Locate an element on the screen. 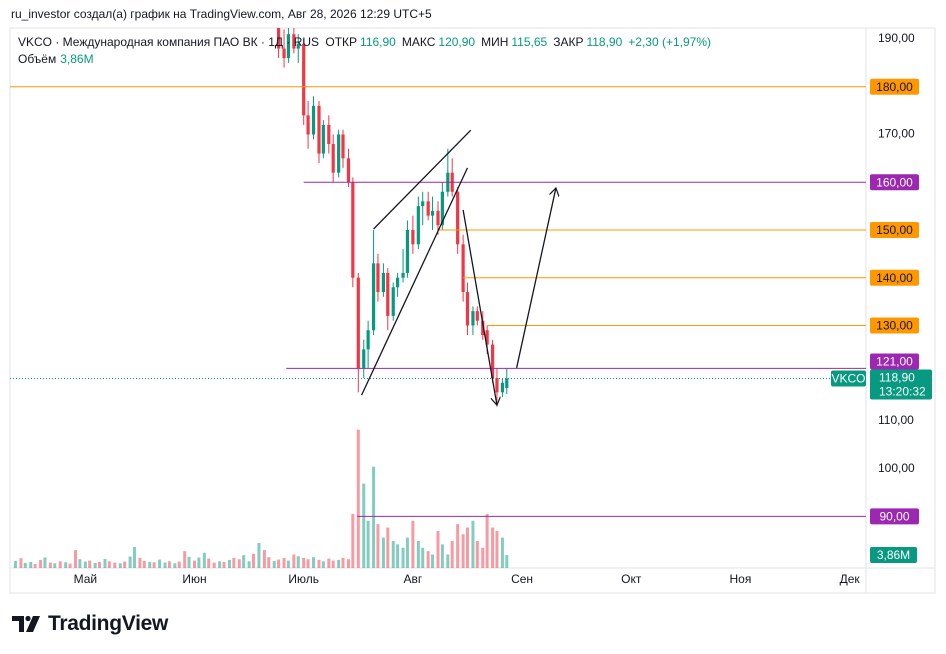 The width and height of the screenshot is (946, 654). y-tick-label: 110,00 is located at coordinates (896, 420).